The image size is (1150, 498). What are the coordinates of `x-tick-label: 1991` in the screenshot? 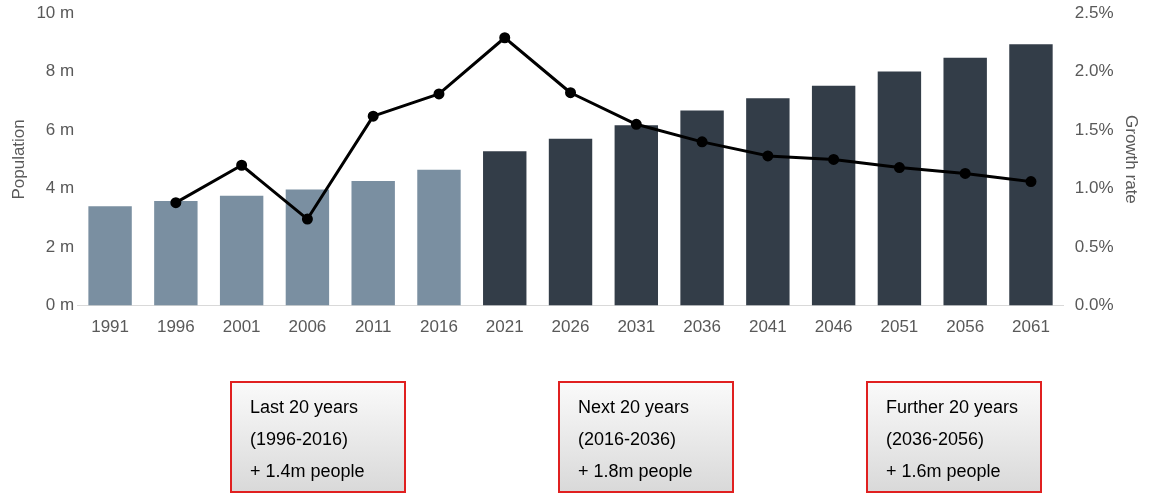 It's located at (110, 327).